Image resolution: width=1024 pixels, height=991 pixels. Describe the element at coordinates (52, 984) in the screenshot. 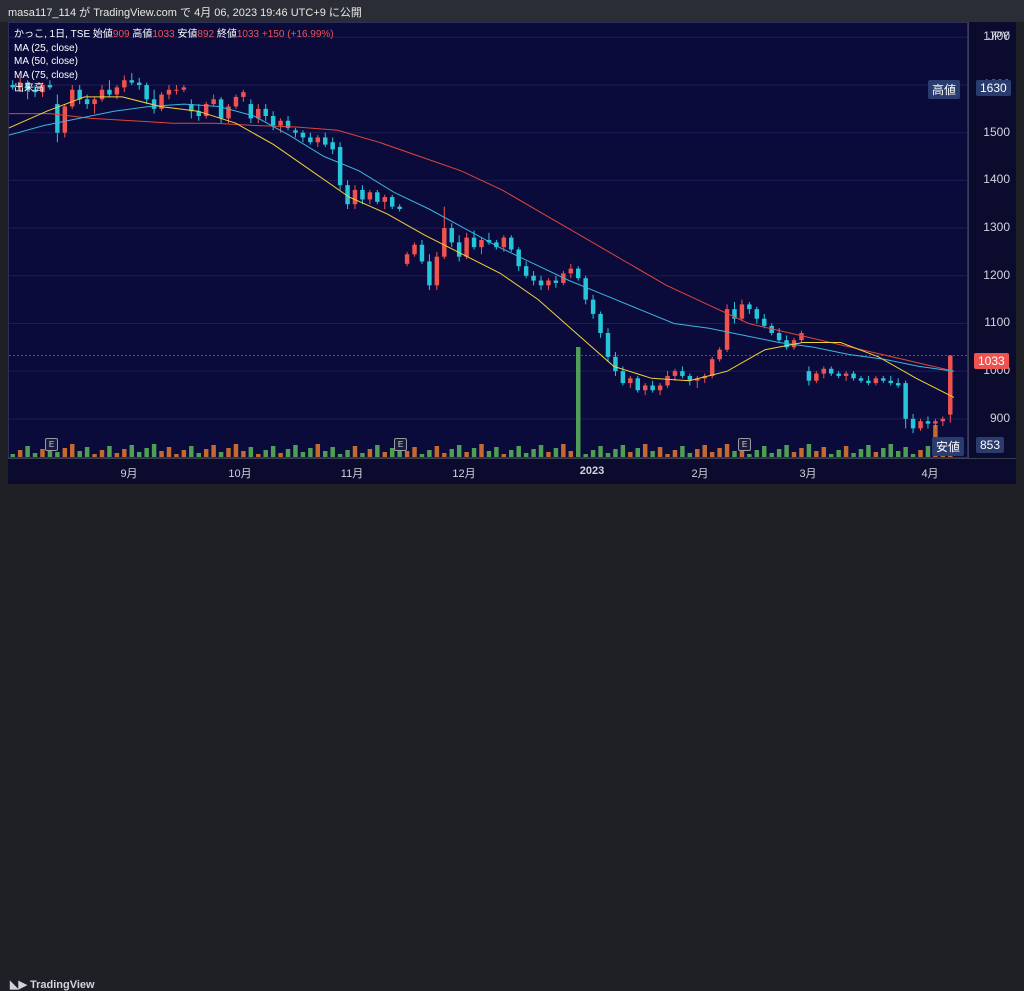

I see `tradingview-logo: ◣▶ TradingView` at that location.